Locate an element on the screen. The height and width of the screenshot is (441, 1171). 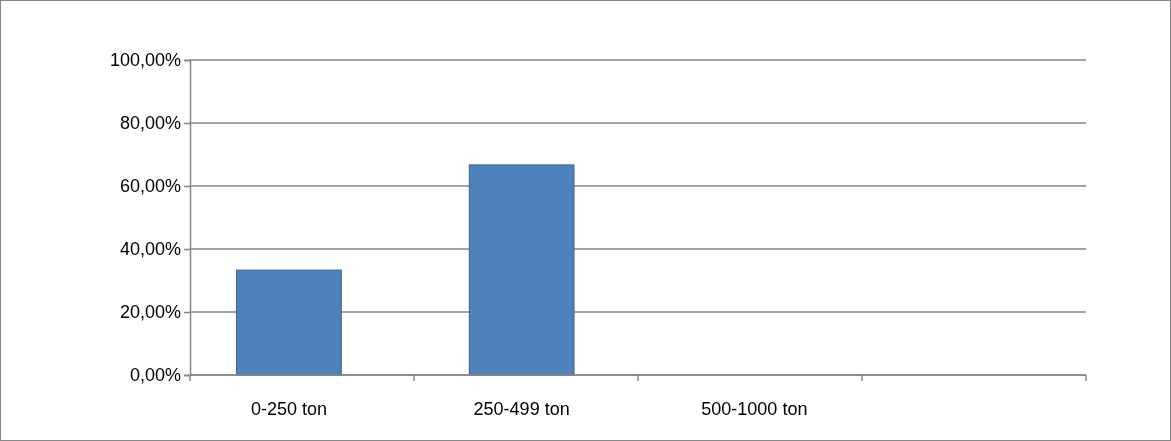
y-tick-label: 60,00% is located at coordinates (150, 186).